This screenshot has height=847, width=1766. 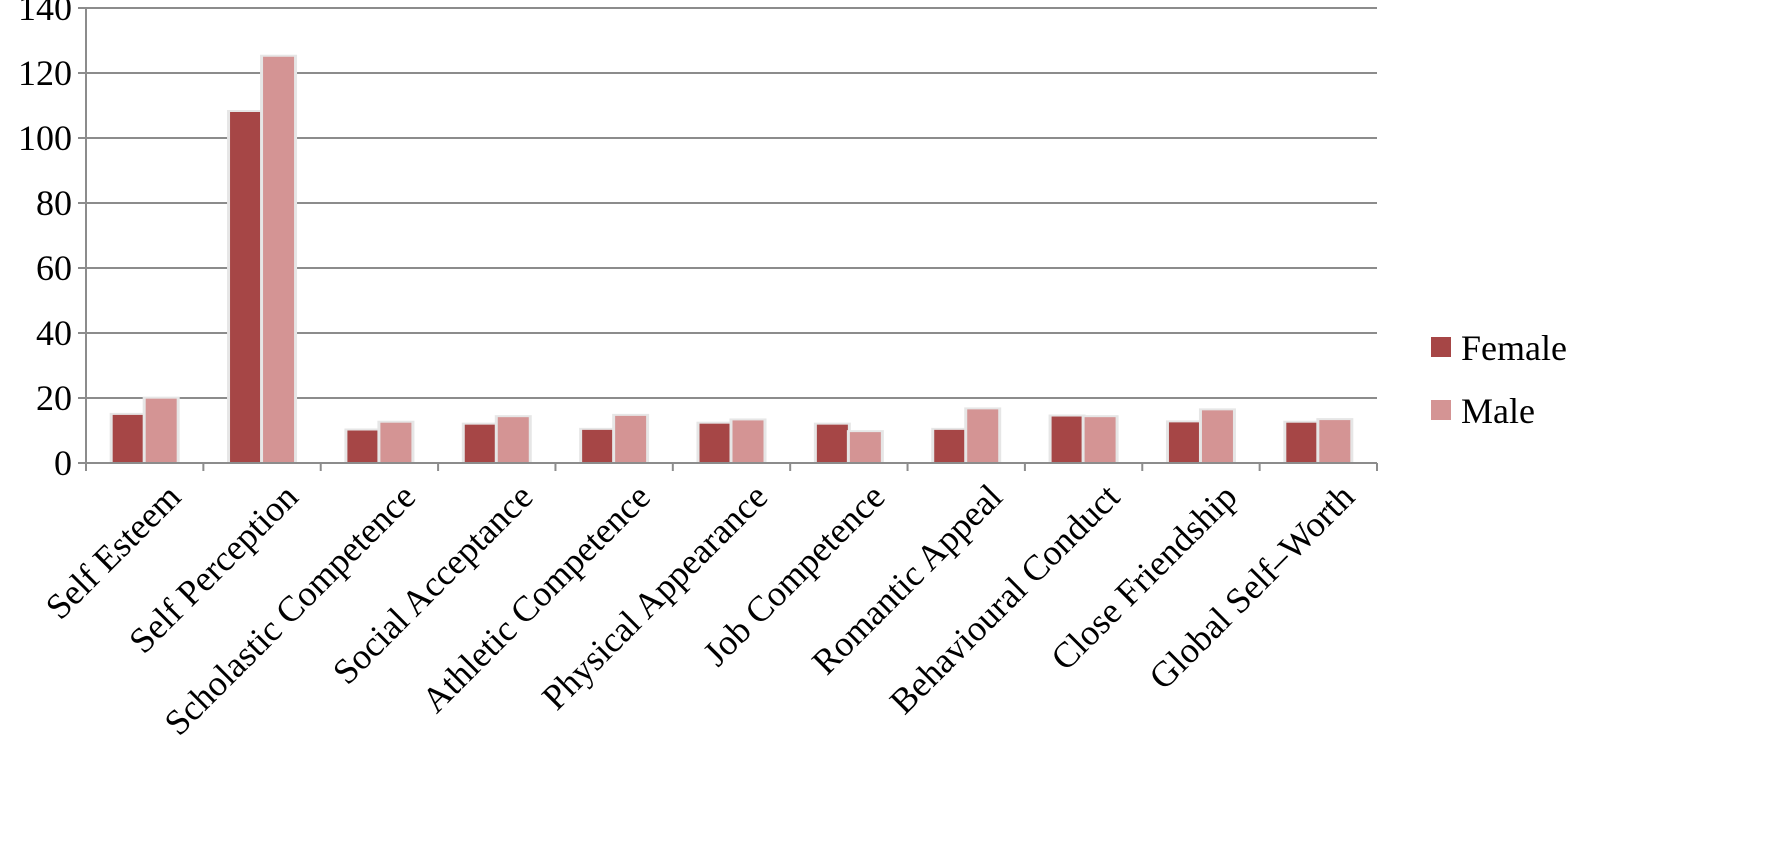 What do you see at coordinates (1441, 410) in the screenshot?
I see `legend-swatch-male` at bounding box center [1441, 410].